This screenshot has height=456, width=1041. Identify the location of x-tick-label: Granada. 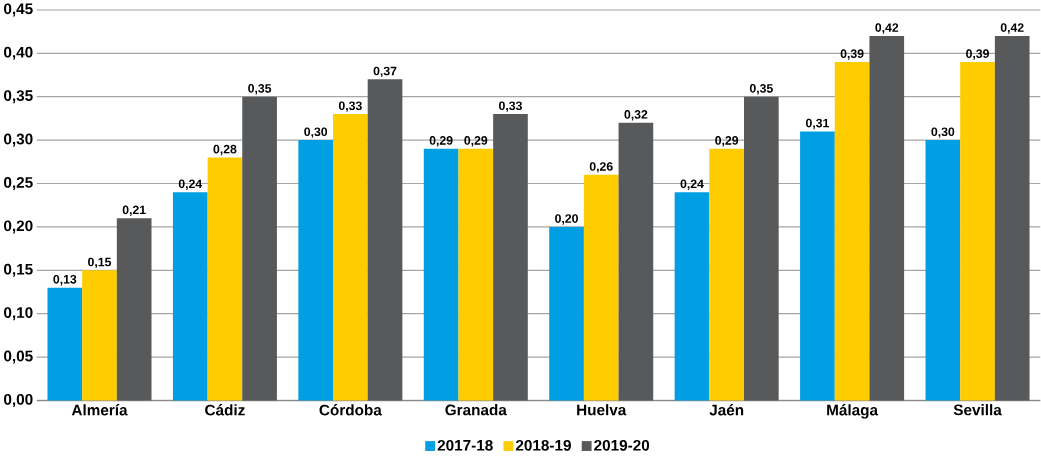
(476, 409).